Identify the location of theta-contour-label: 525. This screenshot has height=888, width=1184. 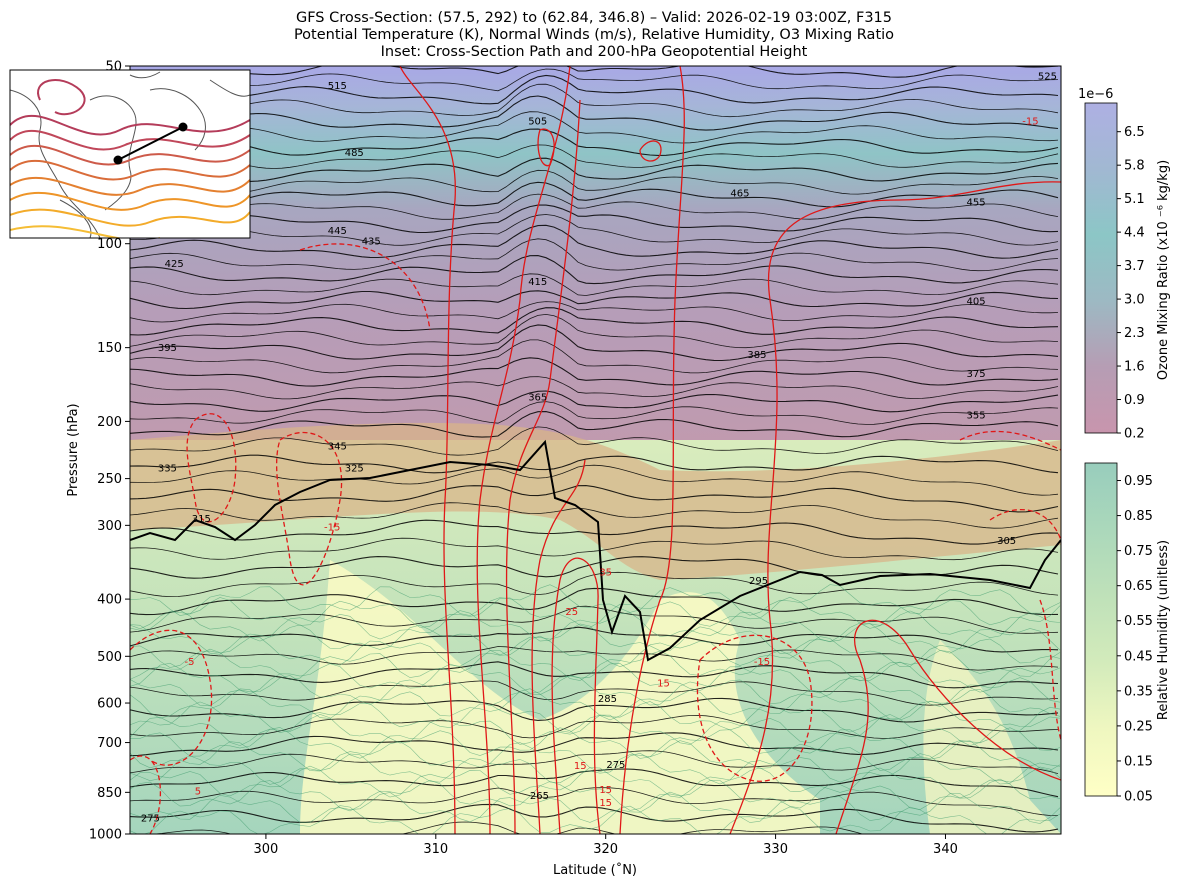
(1047, 77).